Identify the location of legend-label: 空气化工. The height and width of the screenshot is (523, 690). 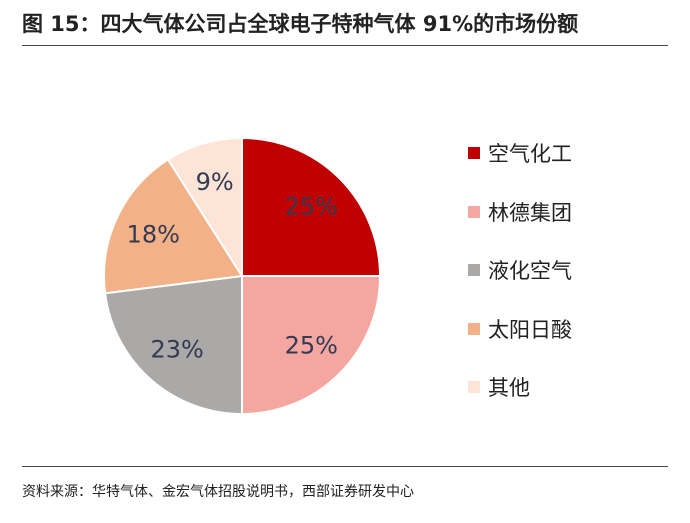
(530, 154).